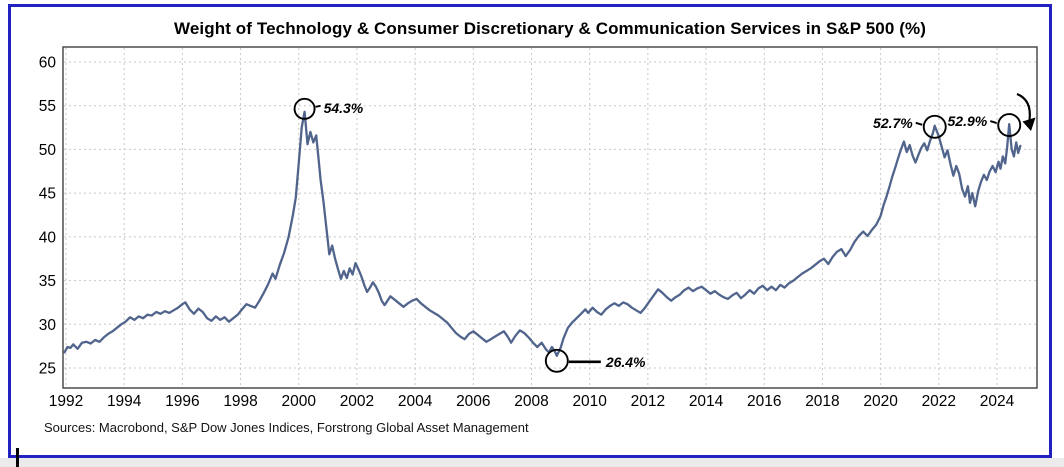  Describe the element at coordinates (48, 237) in the screenshot. I see `y-tick-label: 40` at that location.